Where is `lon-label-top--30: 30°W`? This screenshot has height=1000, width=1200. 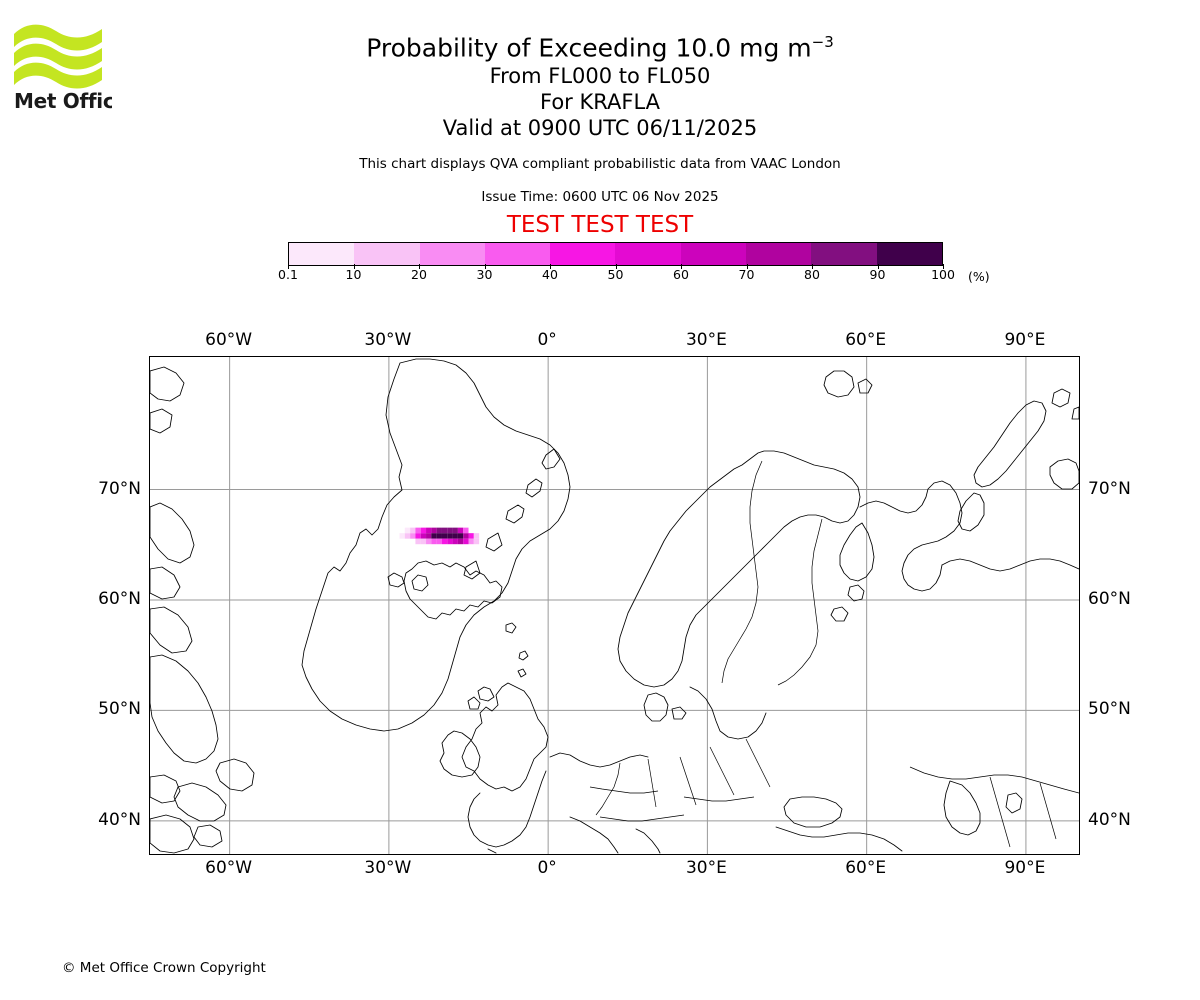 lon-label-top--30: 30°W is located at coordinates (388, 340).